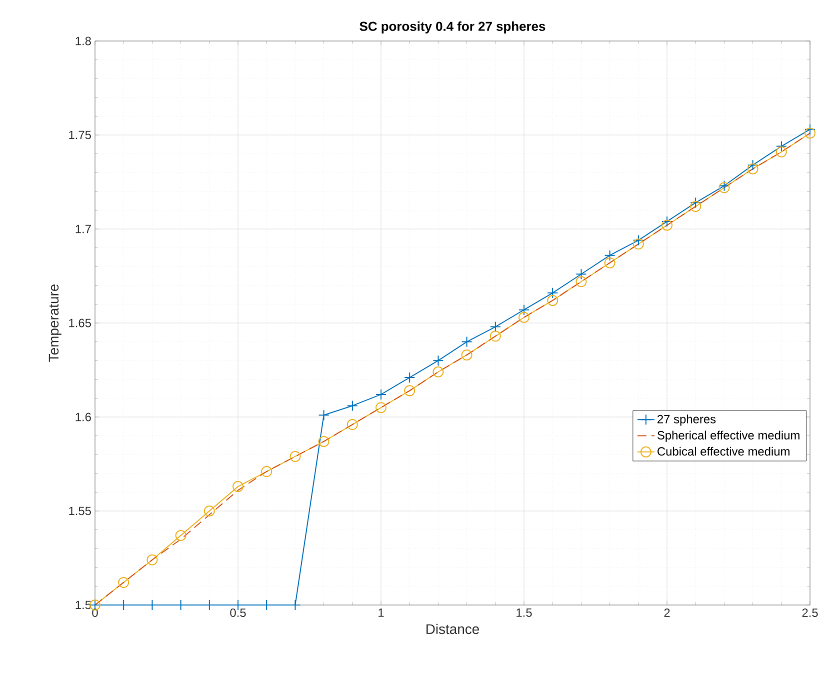 This screenshot has height=676, width=827. Describe the element at coordinates (83, 41) in the screenshot. I see `y-tick-label: 1.8` at that location.